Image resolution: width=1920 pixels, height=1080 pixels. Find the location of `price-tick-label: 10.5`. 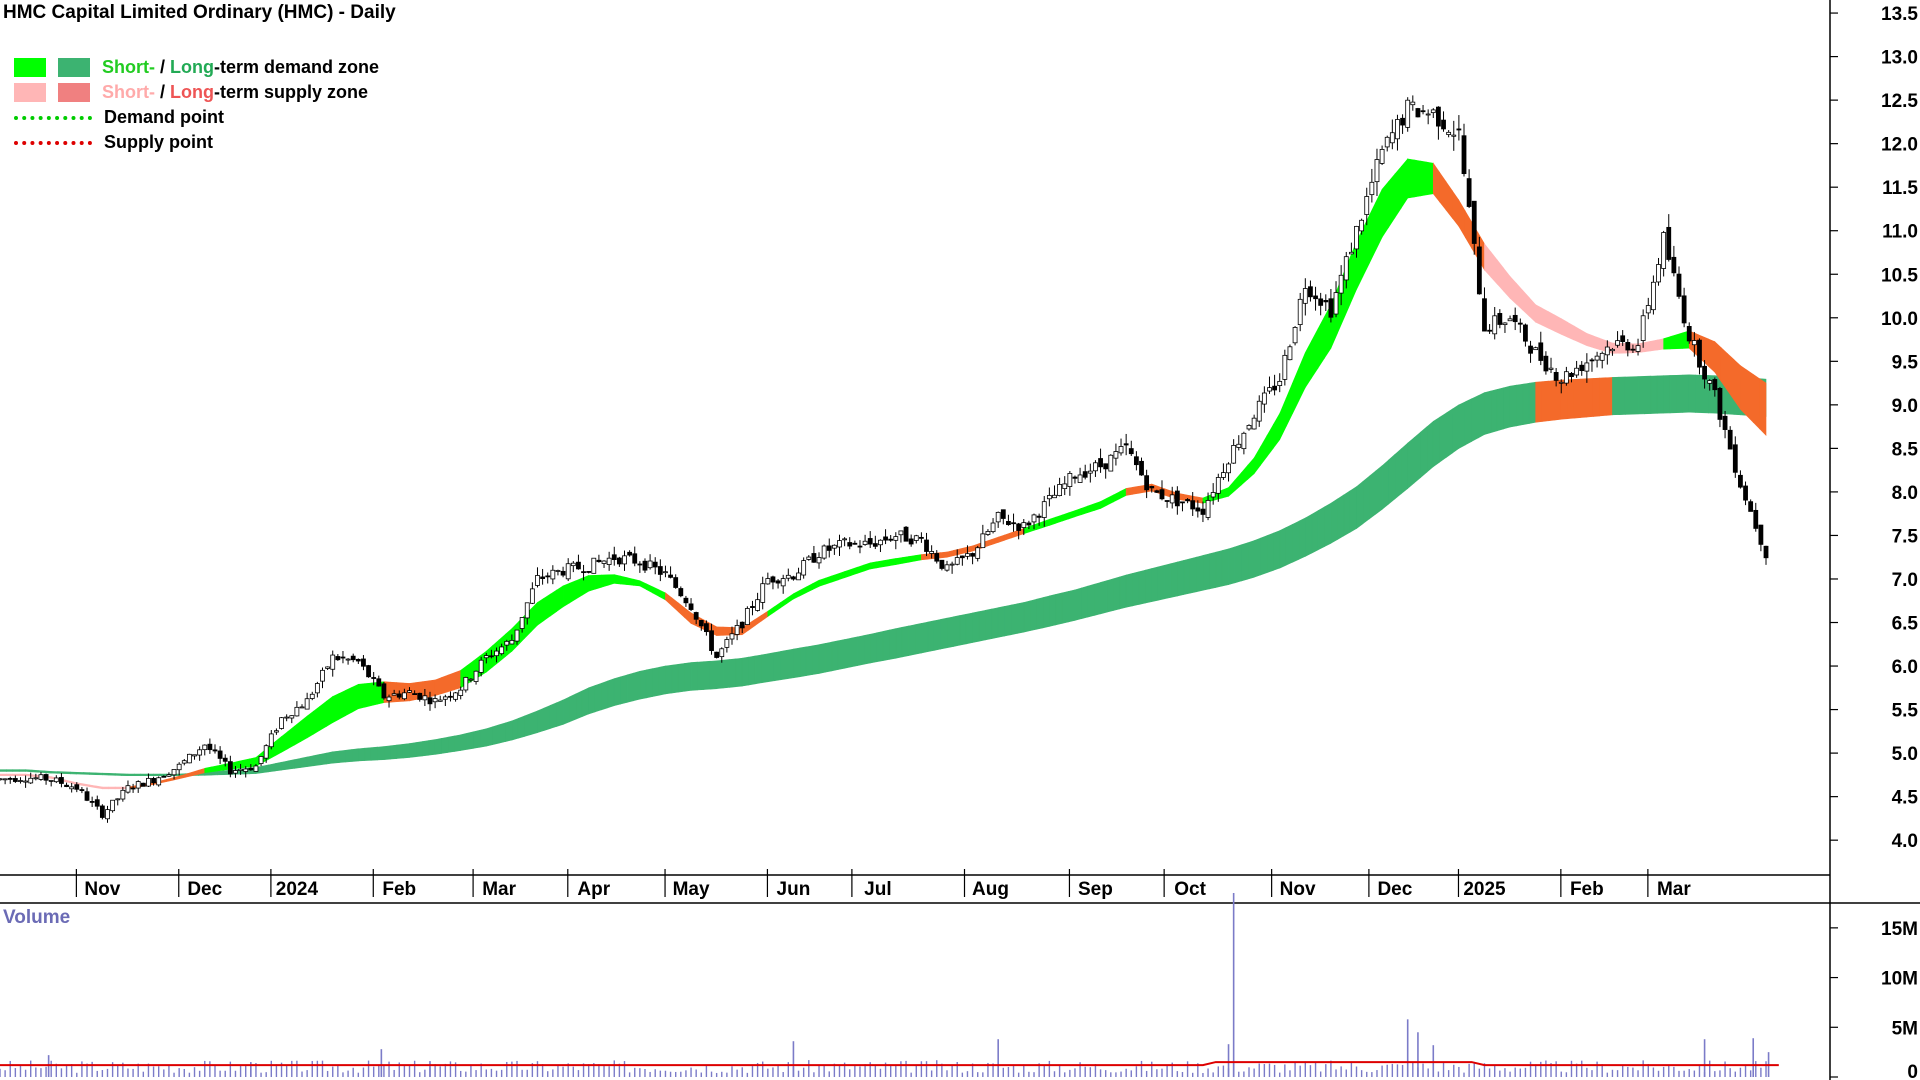

price-tick-label: 10.5 is located at coordinates (1899, 275).